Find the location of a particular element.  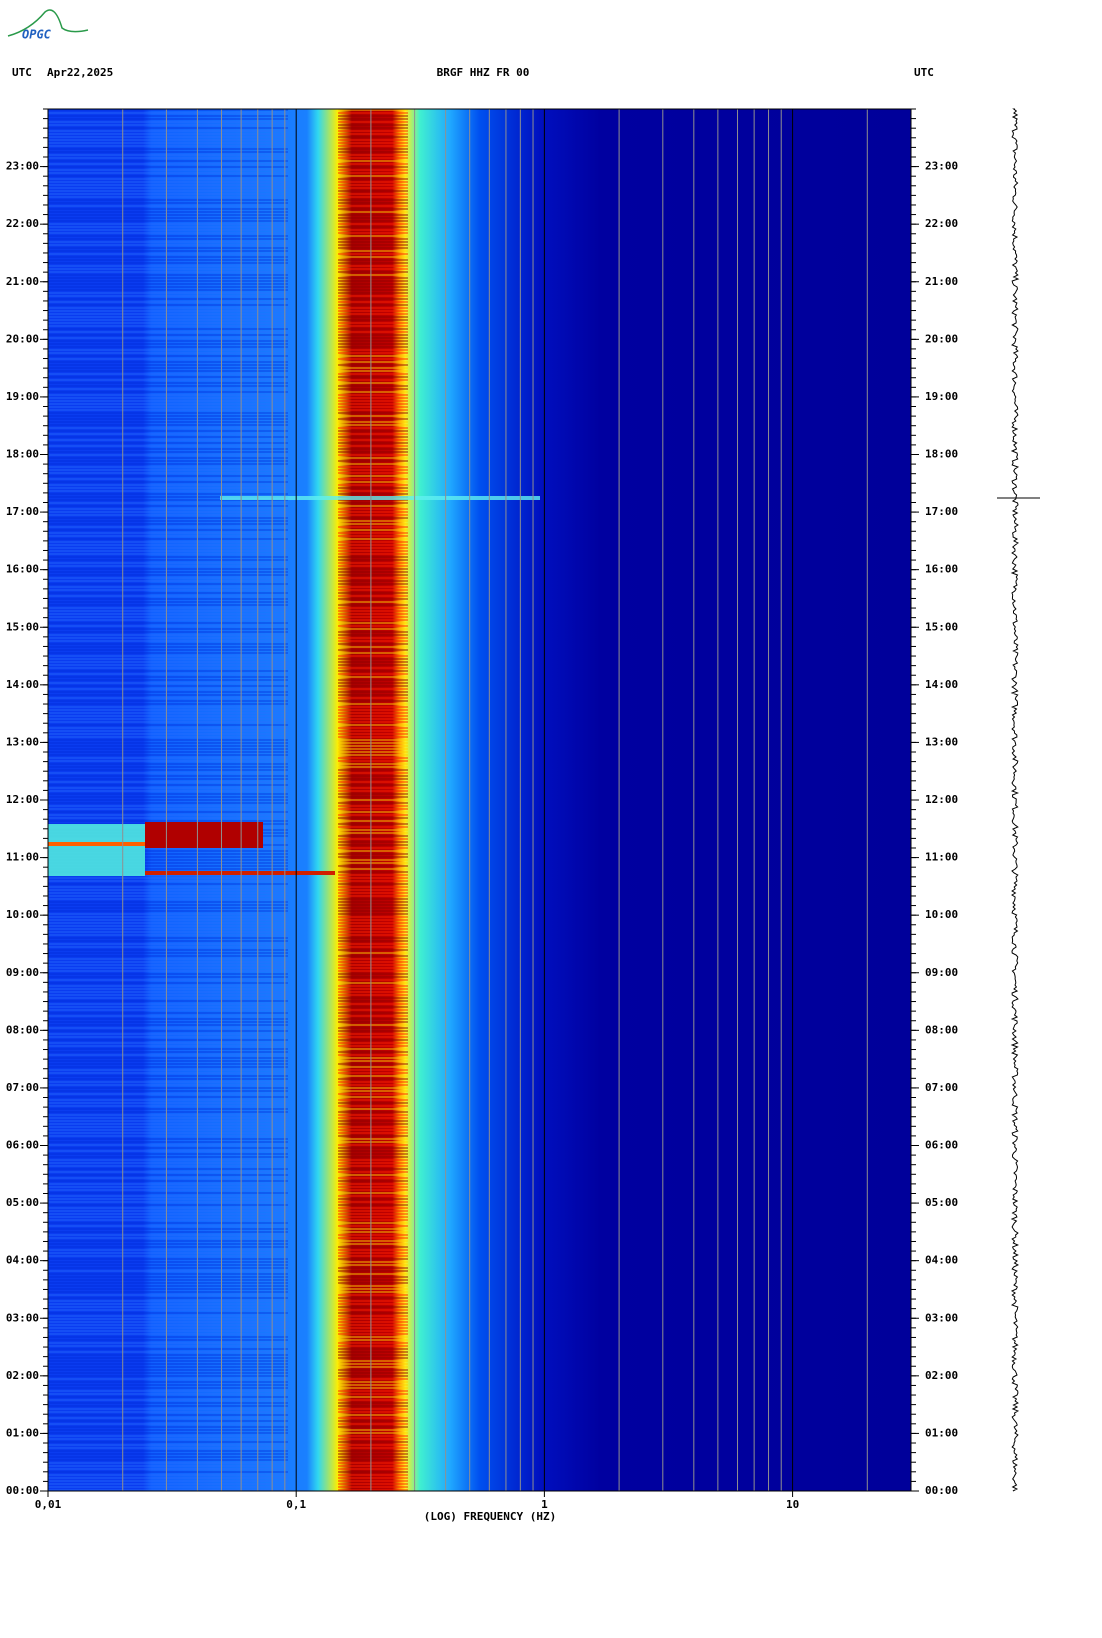

y-tick-label: 22:00 is located at coordinates (941, 223).